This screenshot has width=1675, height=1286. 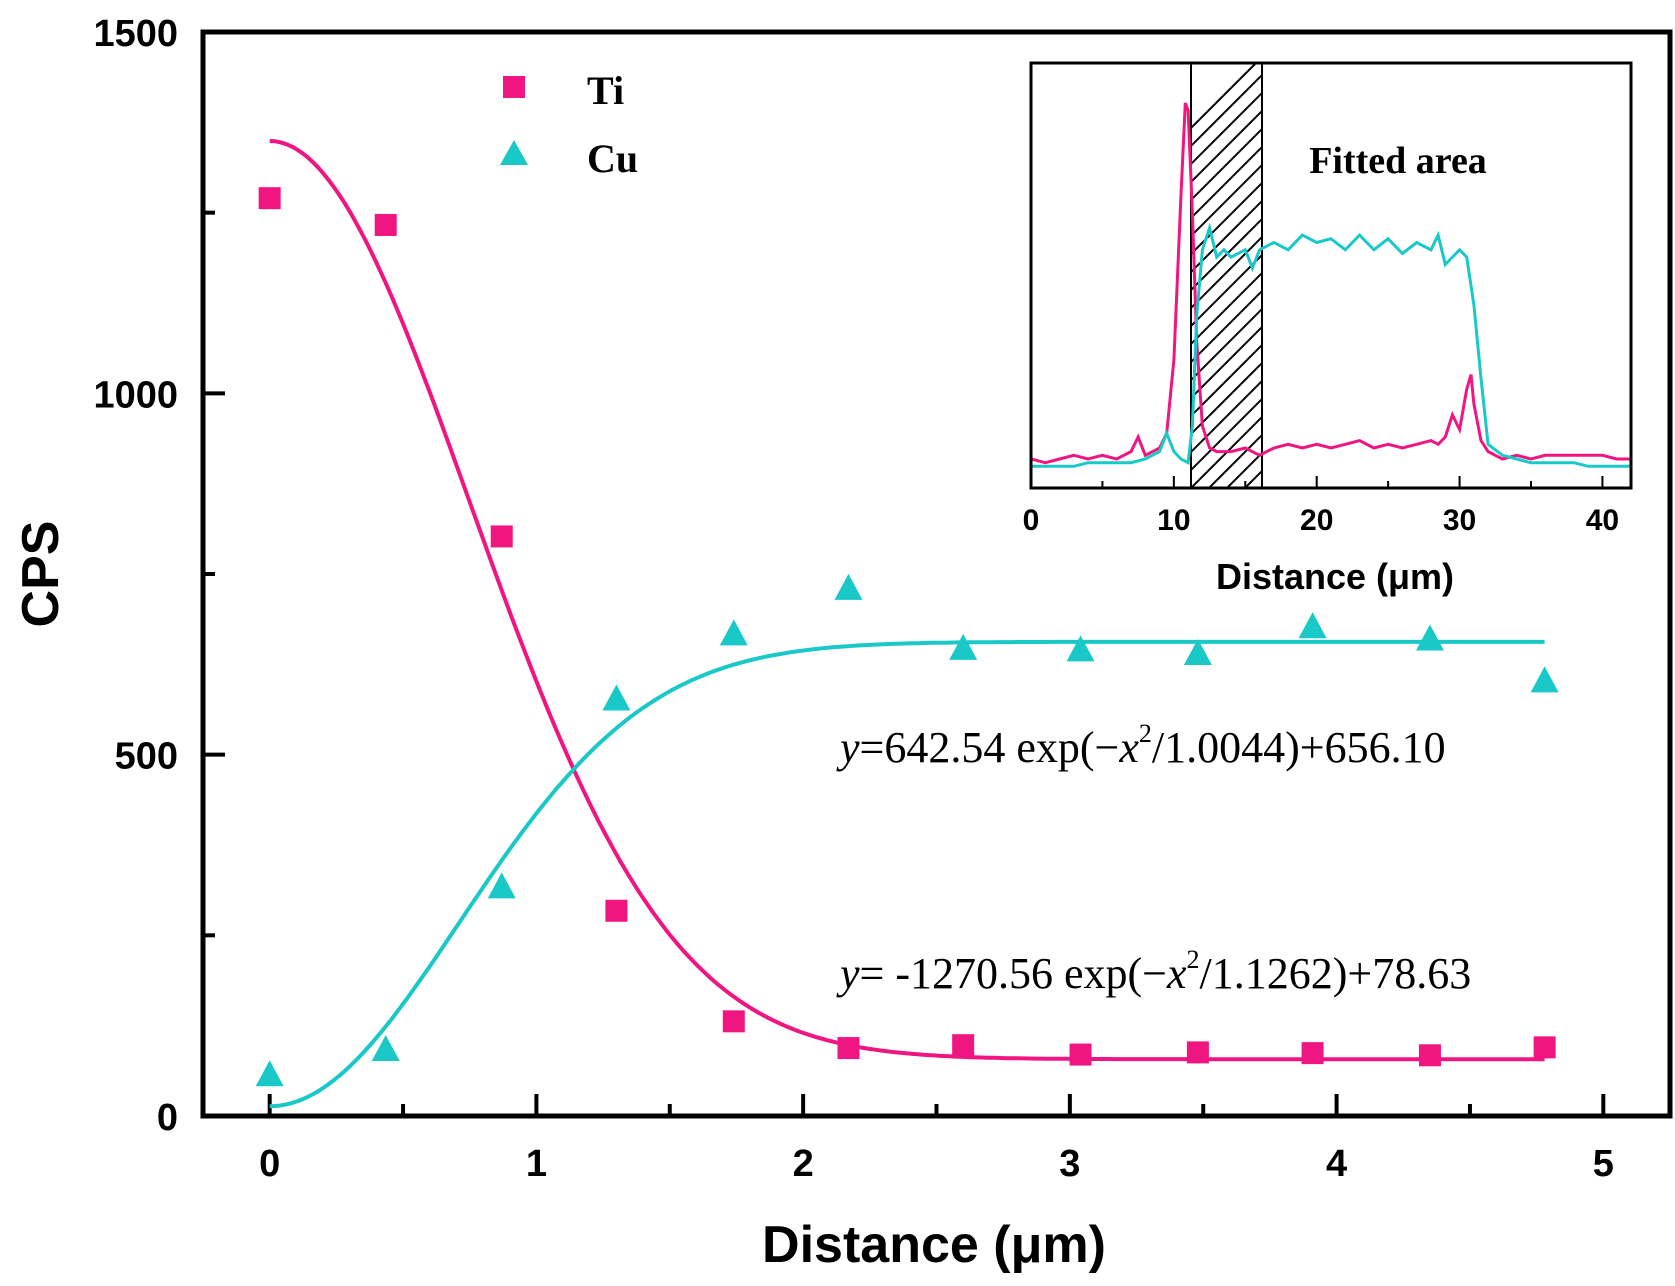 I want to click on inset-x-tick-label: 10, so click(x=1173, y=520).